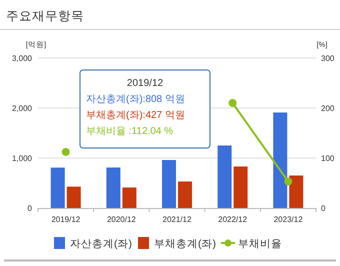 The image size is (340, 266). I want to click on y2-tick-label: 100, so click(328, 158).